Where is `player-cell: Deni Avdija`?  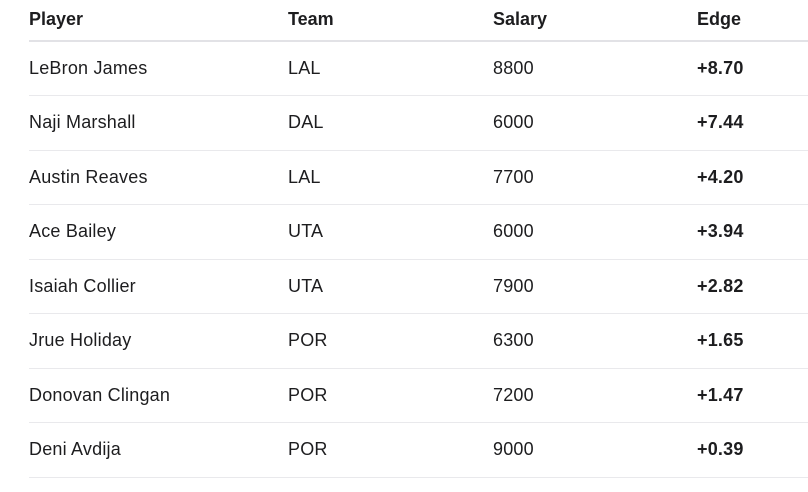
player-cell: Deni Avdija is located at coordinates (158, 450).